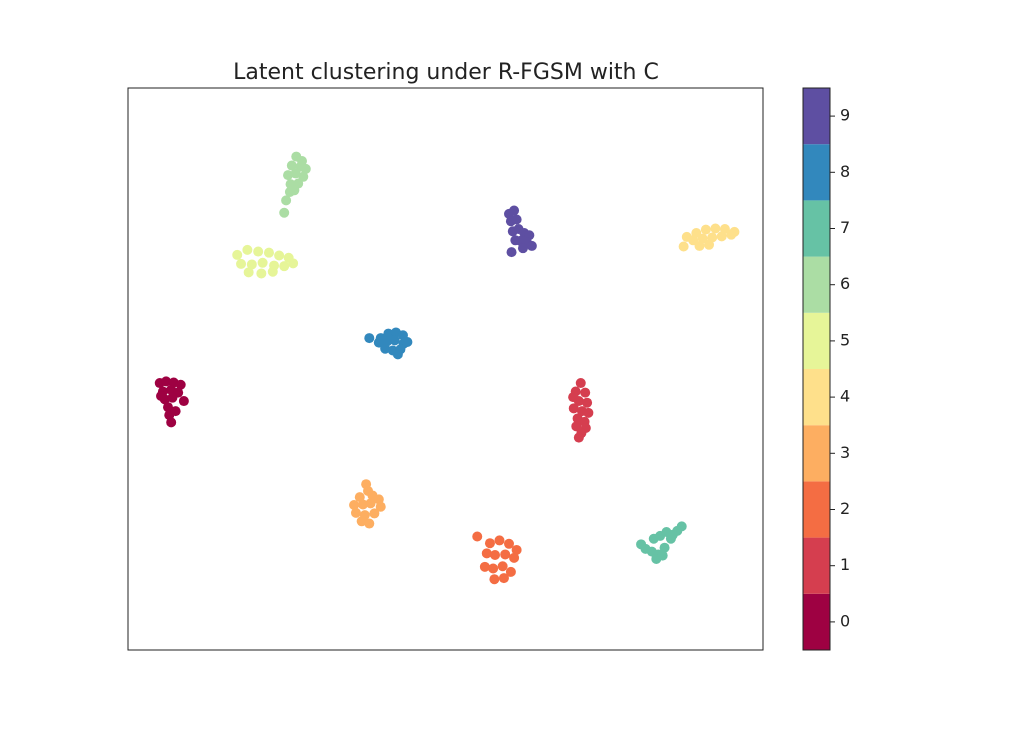 The width and height of the screenshot is (1024, 731). What do you see at coordinates (845, 227) in the screenshot?
I see `colorbar-tick-label: 7` at bounding box center [845, 227].